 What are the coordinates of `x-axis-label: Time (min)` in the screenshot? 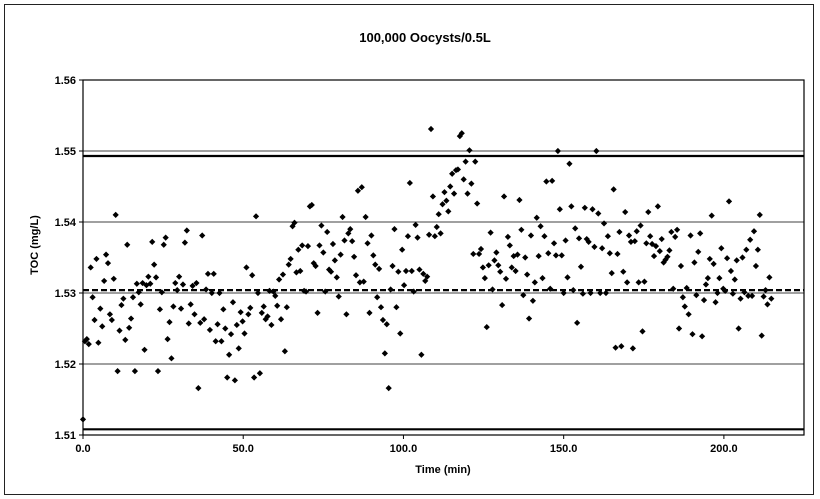 It's located at (443, 470).